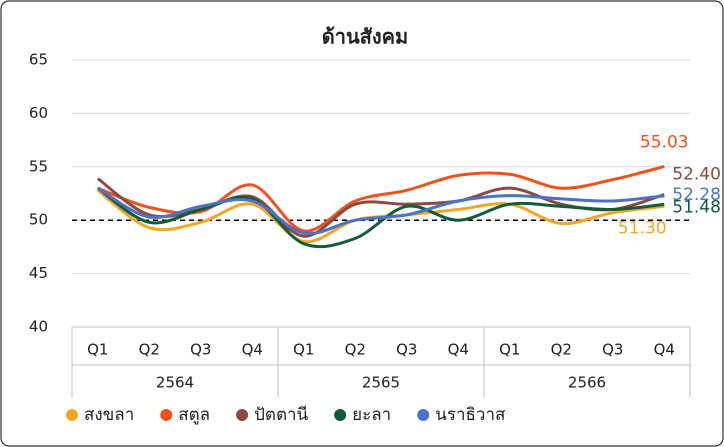 This screenshot has height=447, width=724. I want to click on group-label: 2565, so click(381, 383).